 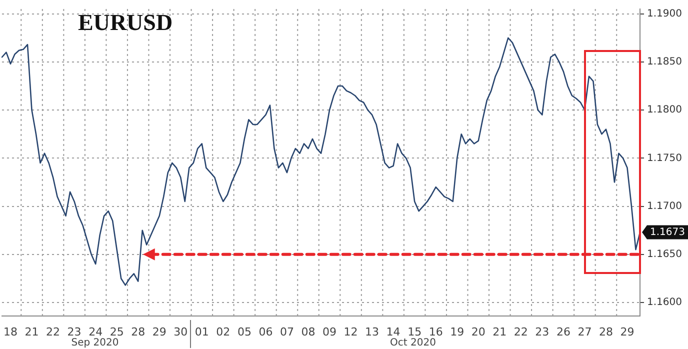 What do you see at coordinates (244, 331) in the screenshot?
I see `x-tick-label: 05` at bounding box center [244, 331].